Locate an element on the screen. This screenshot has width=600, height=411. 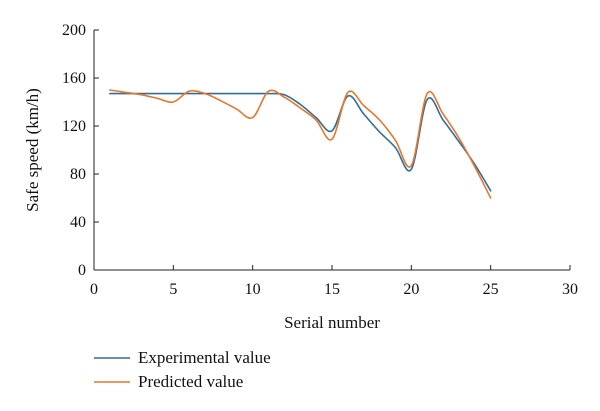
y-tick-label: 120 is located at coordinates (74, 126).